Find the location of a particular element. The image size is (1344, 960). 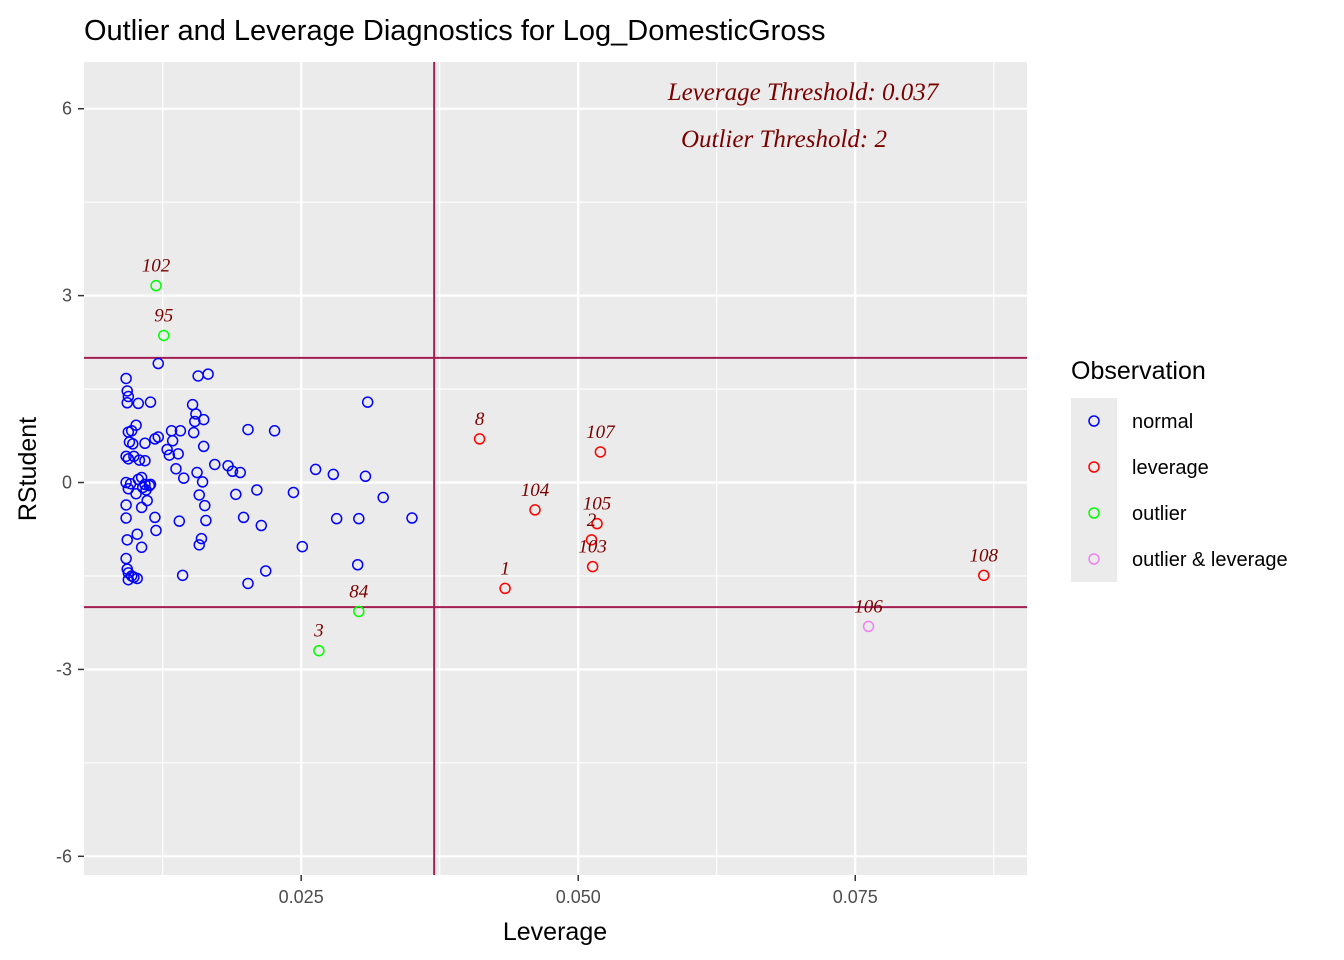

point-label: 107 is located at coordinates (601, 432).